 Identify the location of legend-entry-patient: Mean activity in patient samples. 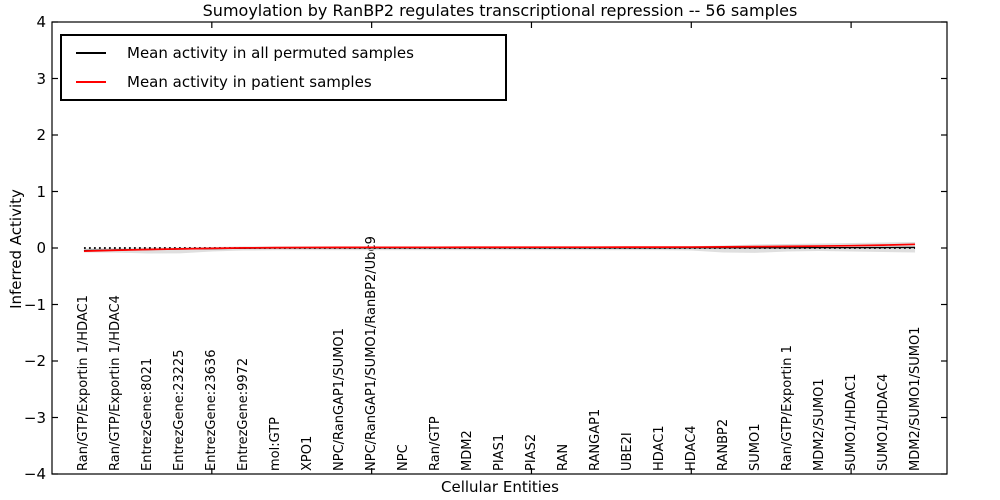
(283, 82).